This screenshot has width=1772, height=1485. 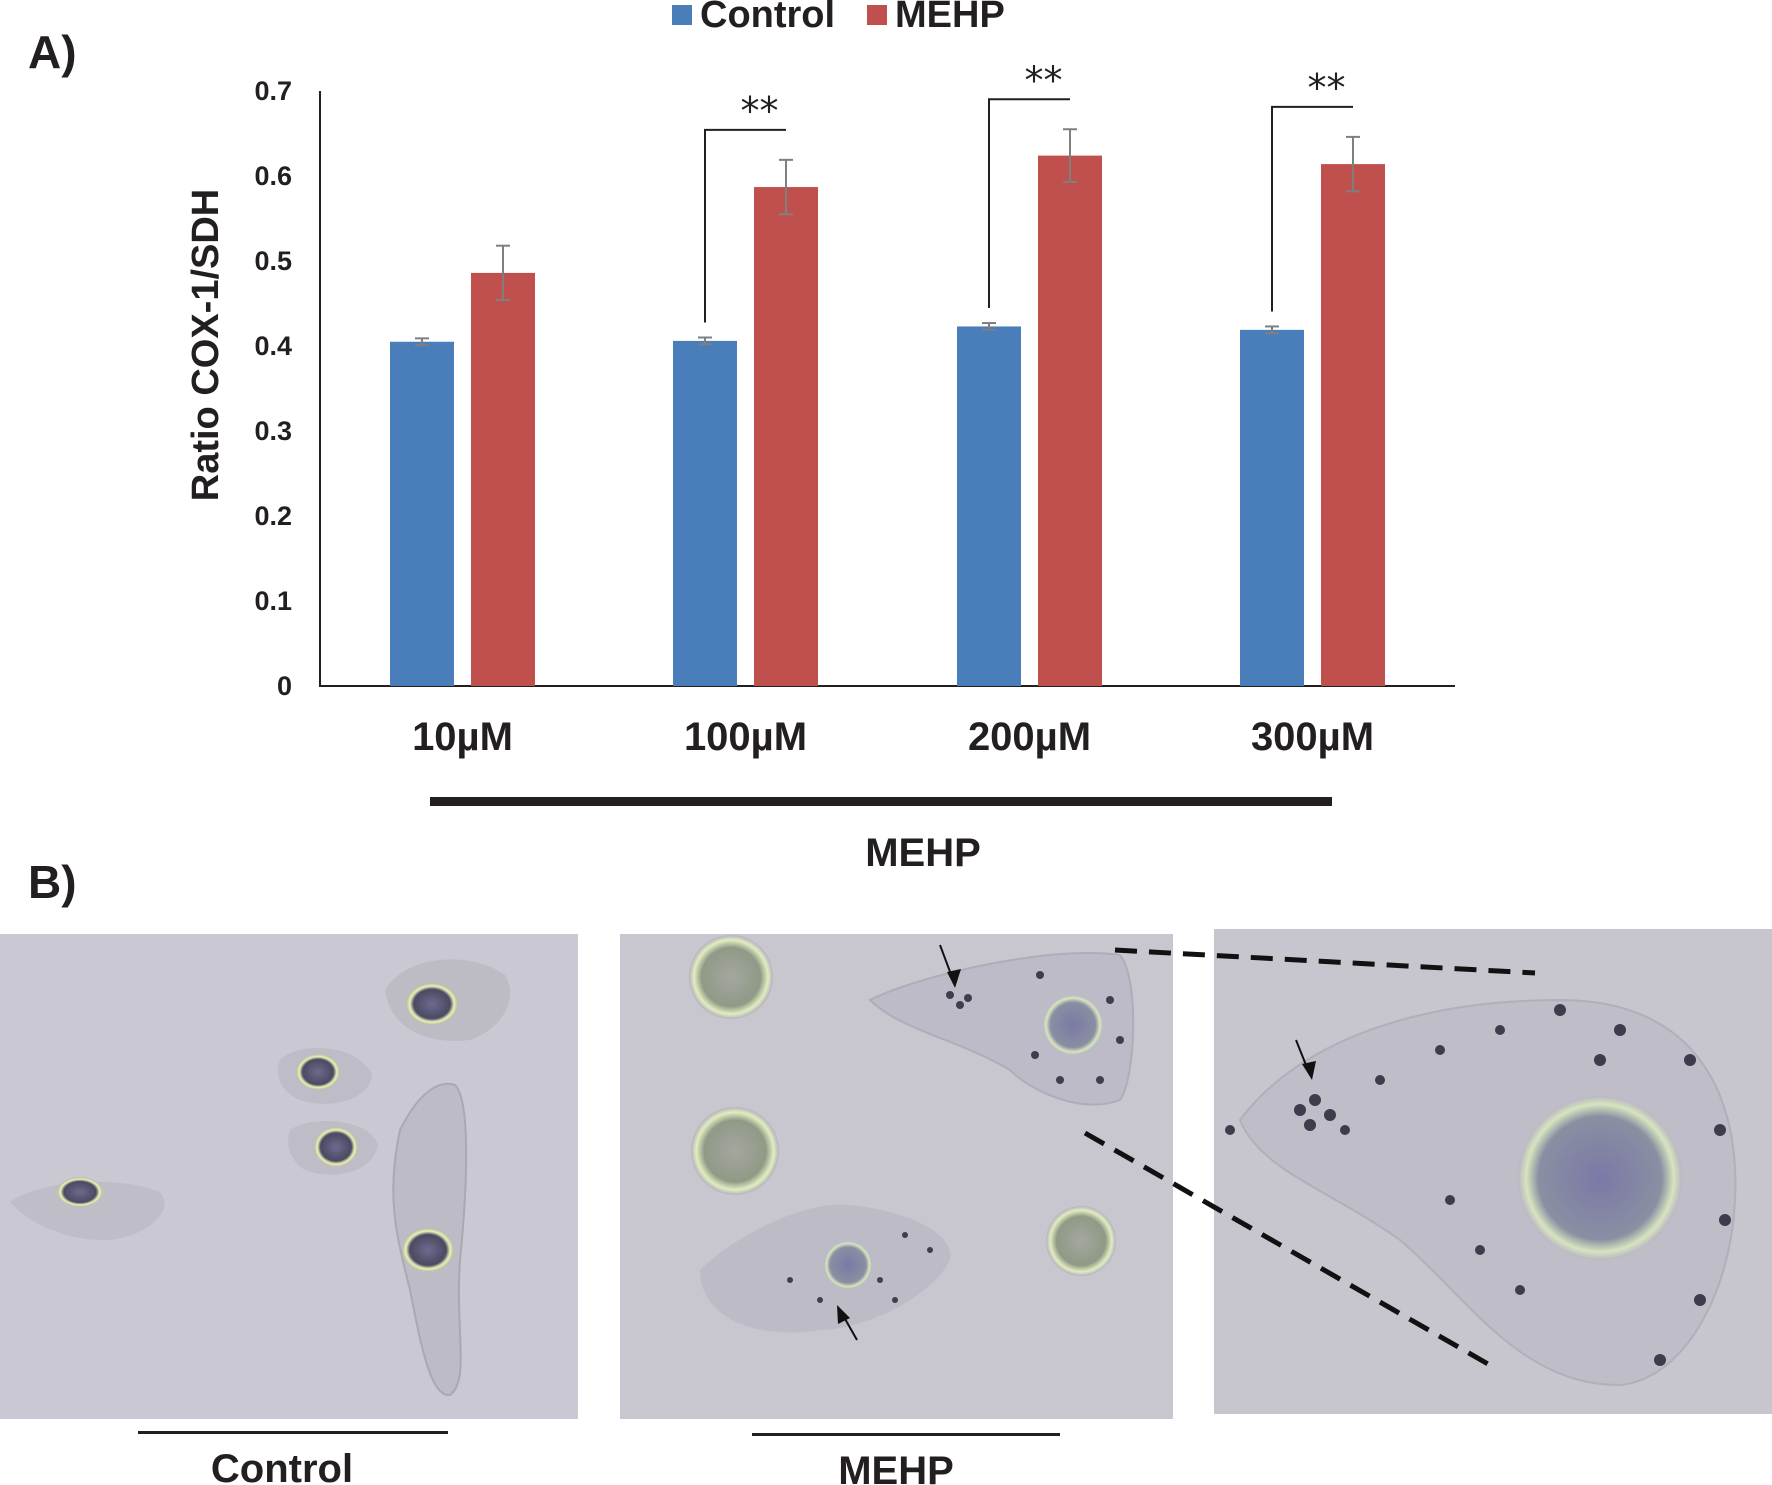 I want to click on y-tick-label: 0.6, so click(x=273, y=176).